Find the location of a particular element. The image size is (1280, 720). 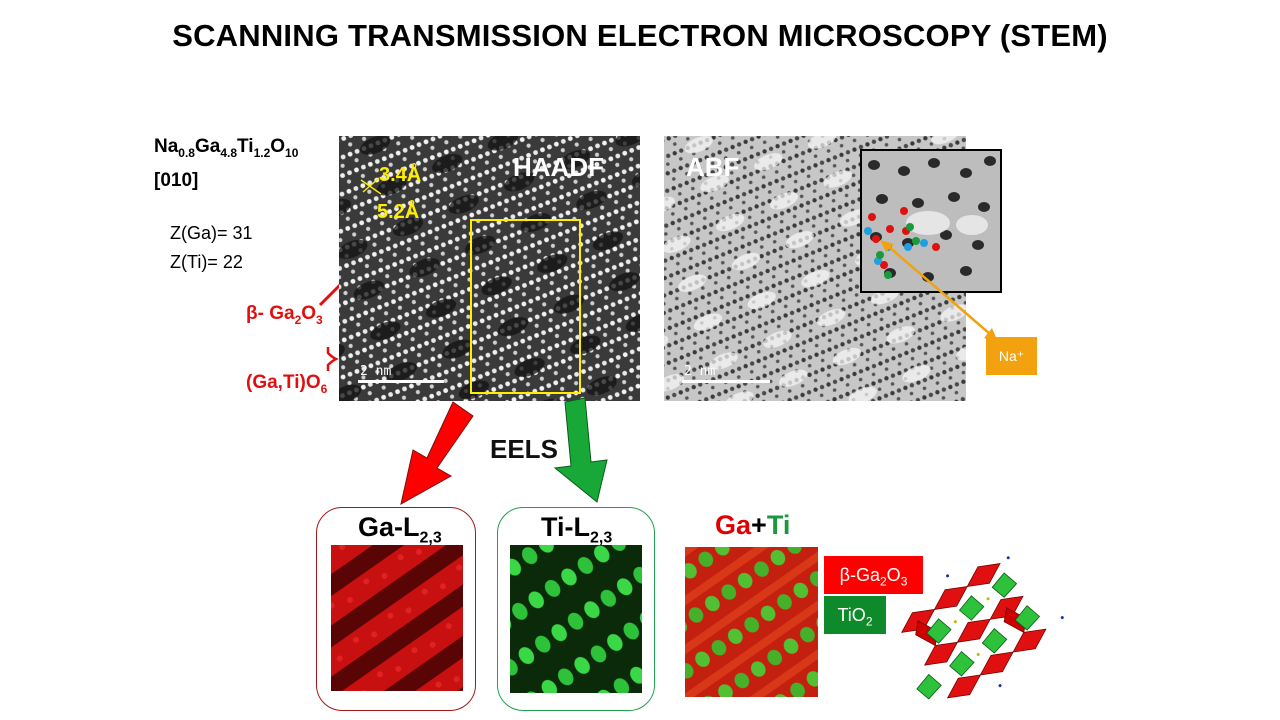

legend-beta-sub2: 2 is located at coordinates (883, 581).